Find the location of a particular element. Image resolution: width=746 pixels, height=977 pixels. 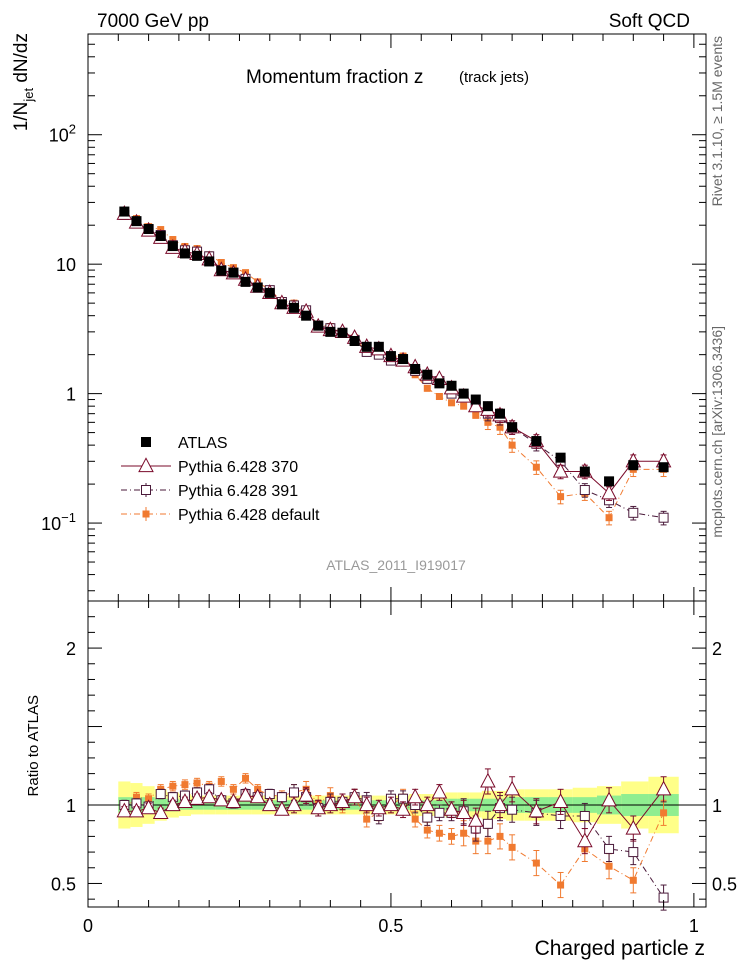

legend-label: Pythia 6.428 370 is located at coordinates (238, 467).